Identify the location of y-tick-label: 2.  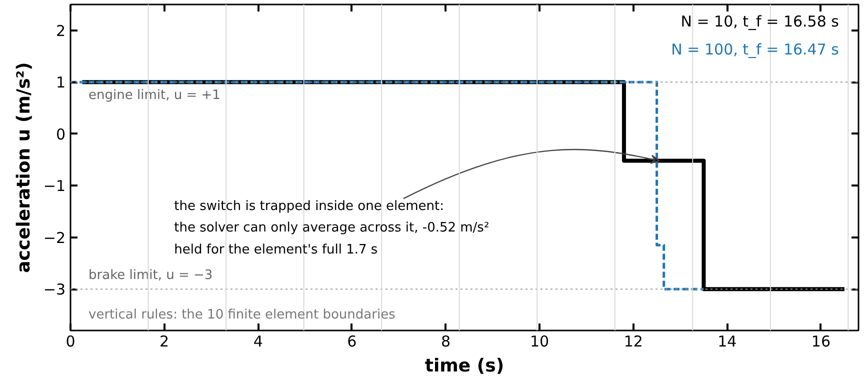
(61, 31).